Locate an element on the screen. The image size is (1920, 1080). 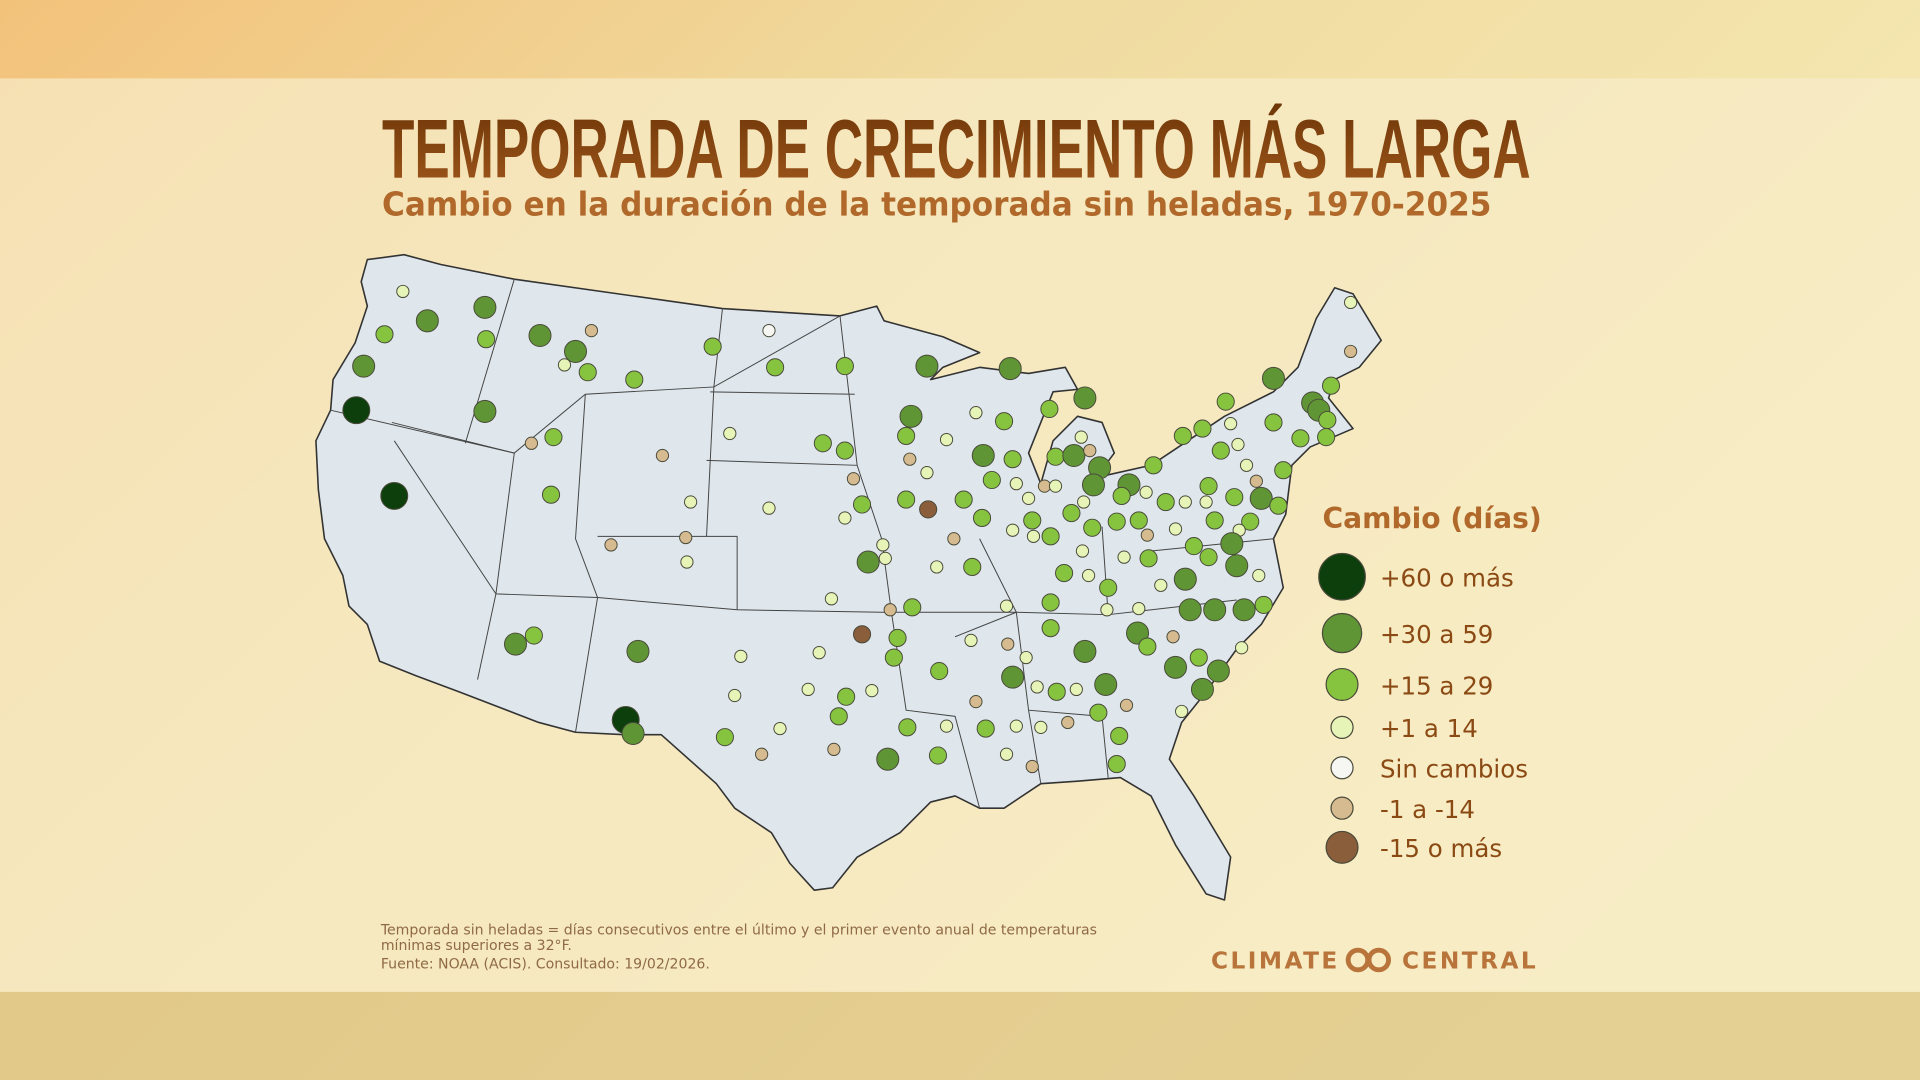
legend-label: Sin cambios is located at coordinates (1454, 769).